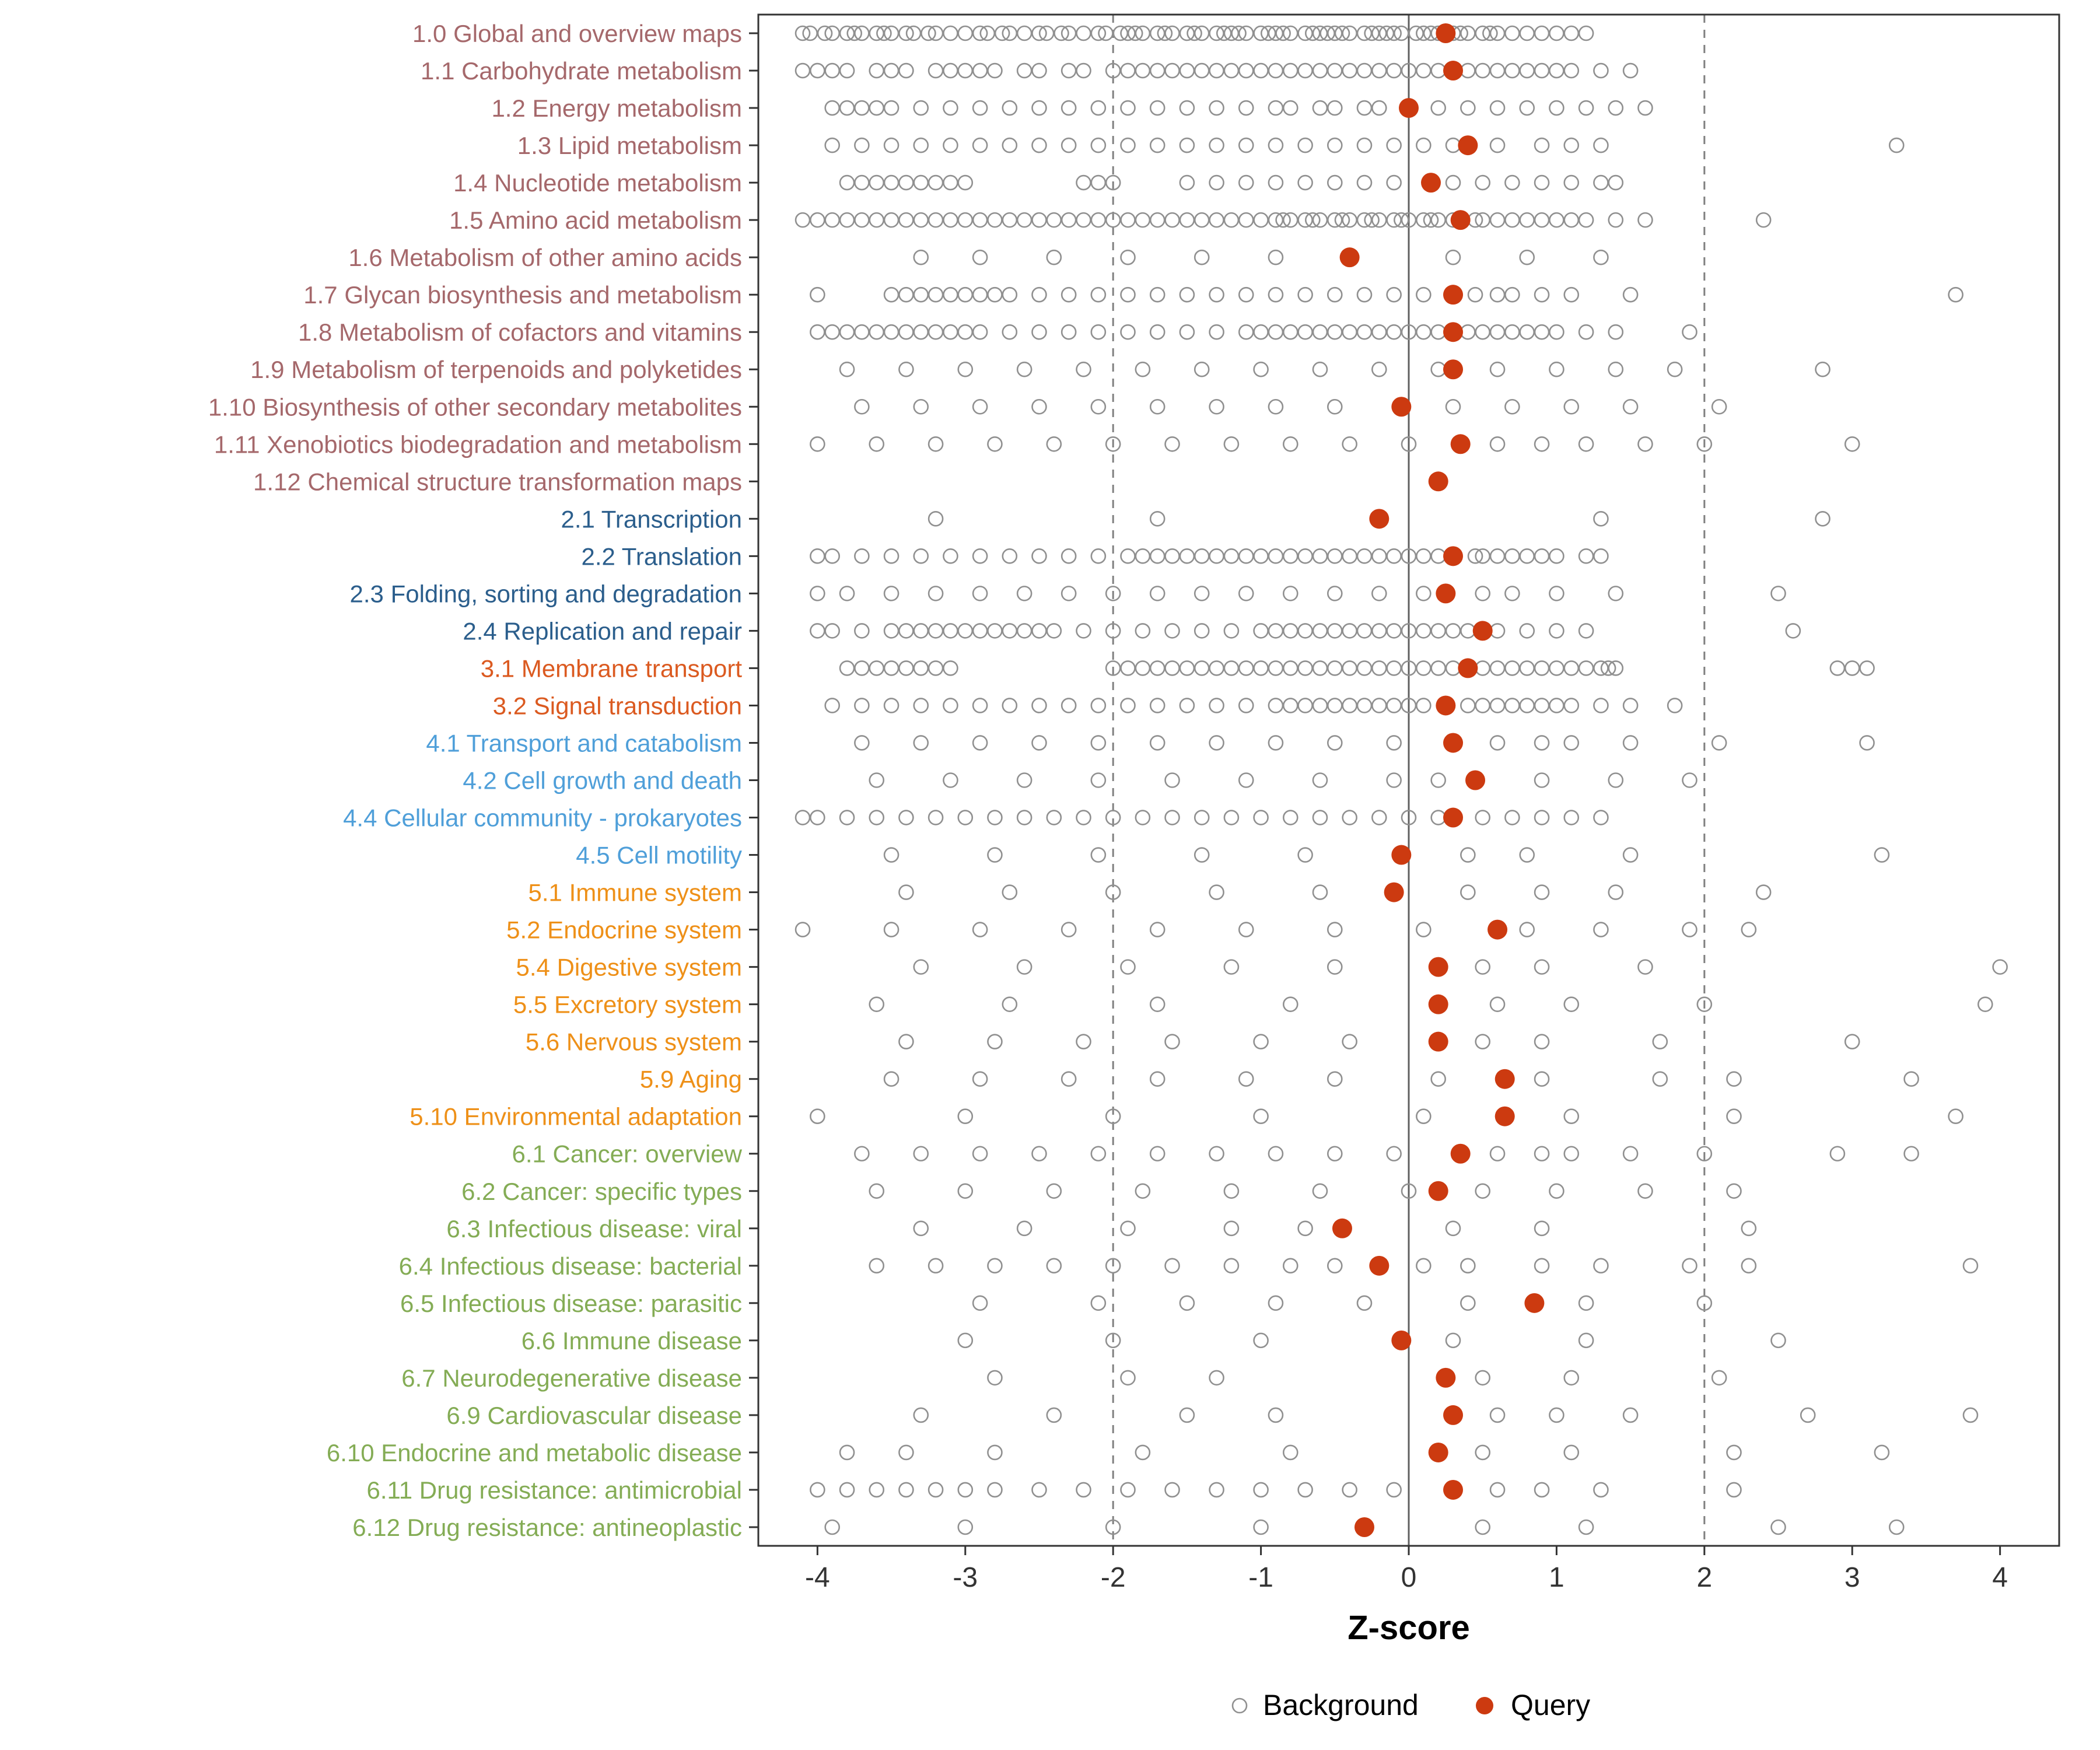  Describe the element at coordinates (1409, 1577) in the screenshot. I see `x-tick-label: 0` at that location.